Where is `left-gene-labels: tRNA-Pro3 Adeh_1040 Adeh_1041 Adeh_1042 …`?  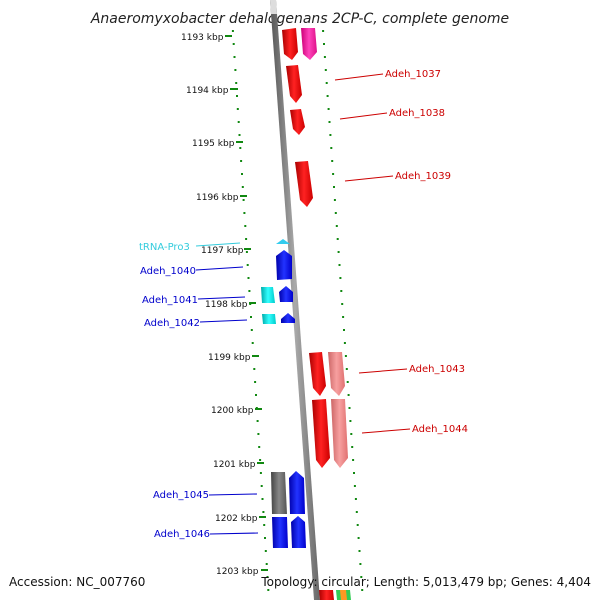
left-gene-labels: tRNA-Pro3 Adeh_1040 Adeh_1041 Adeh_1042 … is located at coordinates (199, 391).